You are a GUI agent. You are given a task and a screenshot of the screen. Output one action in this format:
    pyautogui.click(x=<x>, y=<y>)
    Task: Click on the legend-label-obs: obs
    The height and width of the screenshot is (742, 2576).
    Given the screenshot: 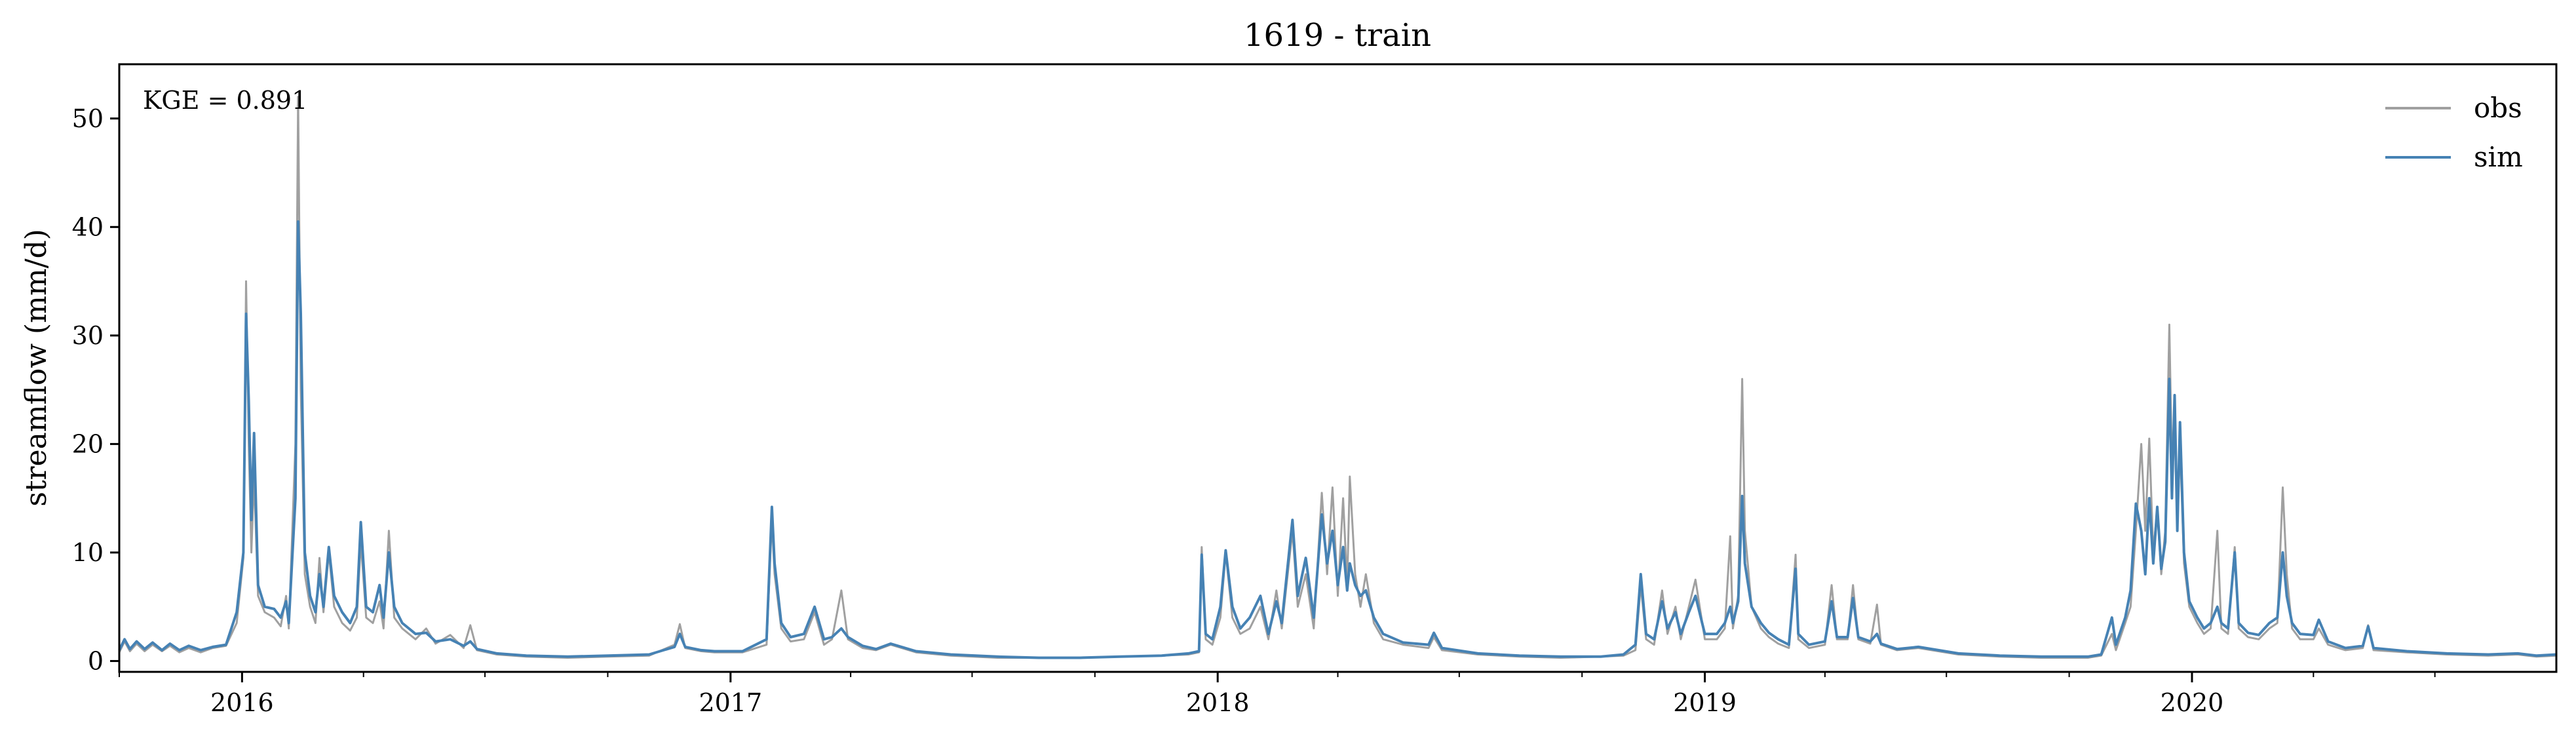 What is the action you would take?
    pyautogui.click(x=2498, y=108)
    